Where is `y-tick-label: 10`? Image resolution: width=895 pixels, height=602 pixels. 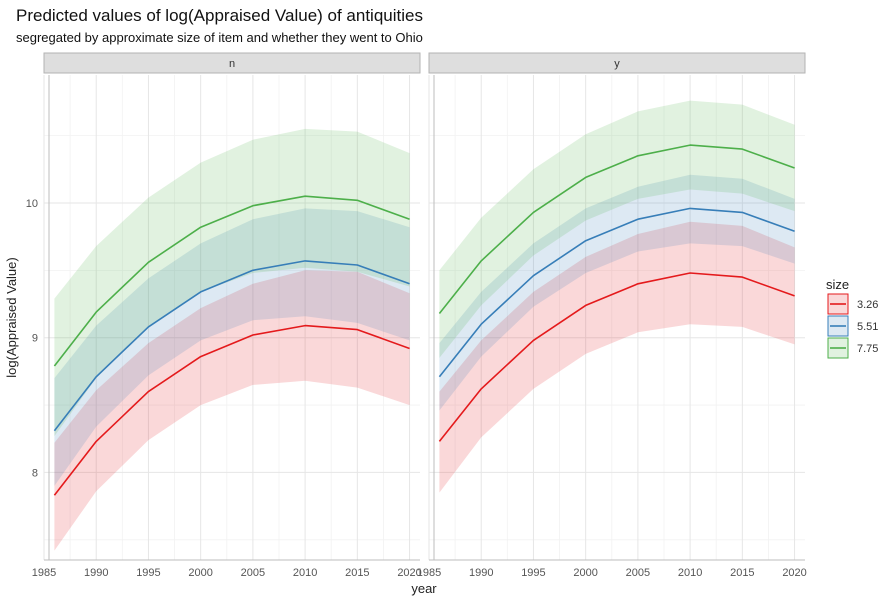 y-tick-label: 10 is located at coordinates (32, 204).